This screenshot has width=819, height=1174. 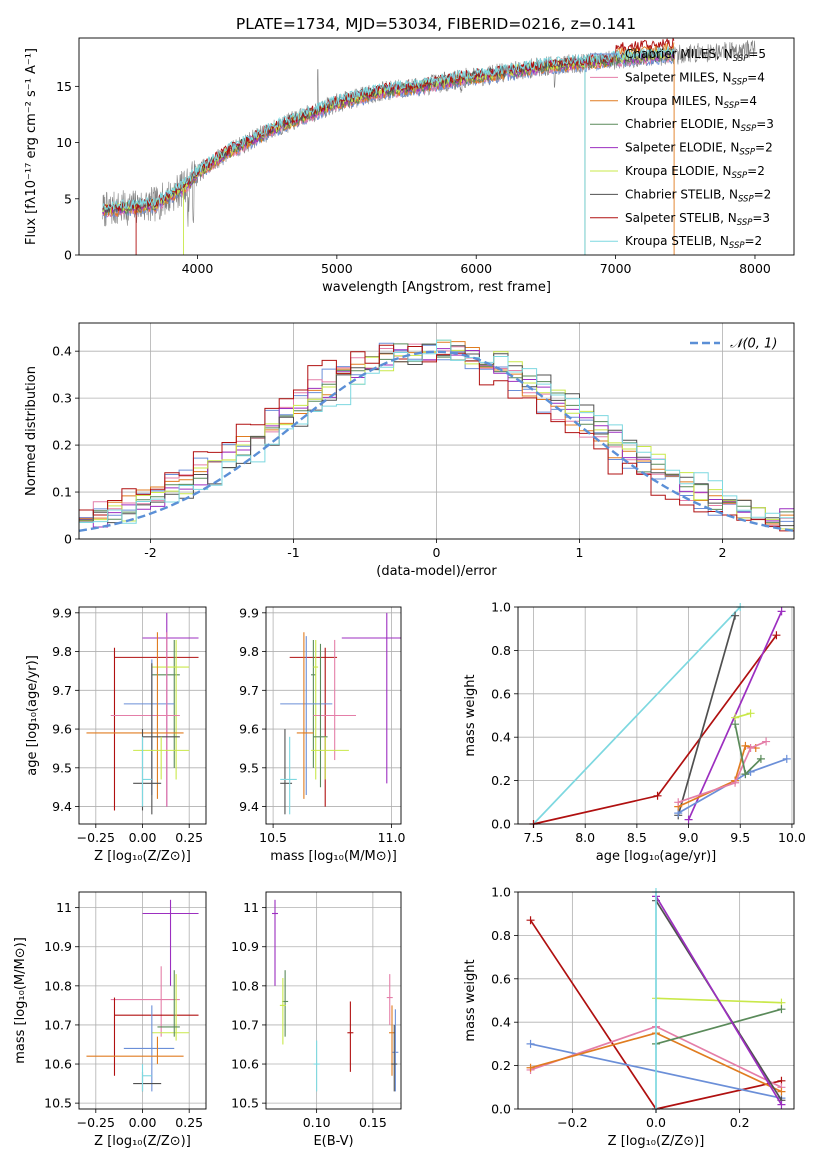 I want to click on weight_vs_age-frame, so click(x=656, y=715).